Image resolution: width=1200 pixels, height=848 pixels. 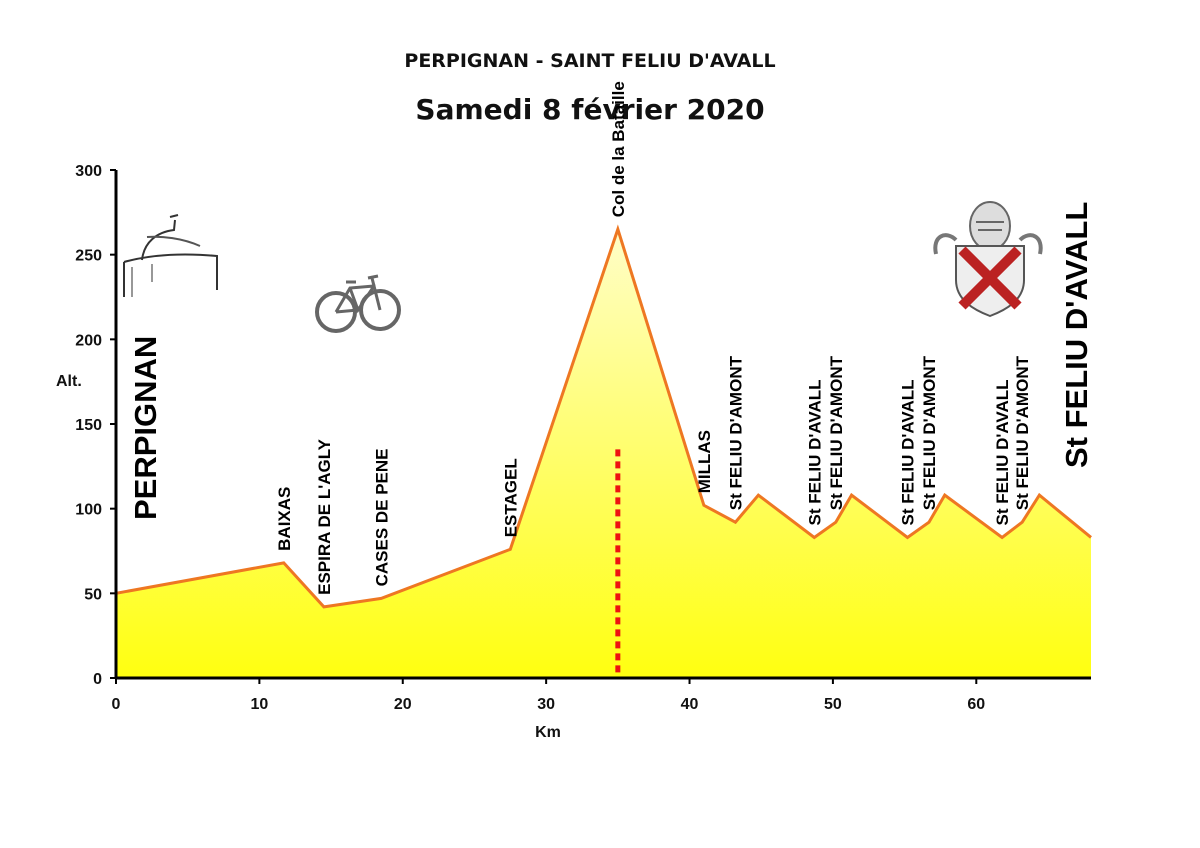 I want to click on y-tick-label: 0, so click(x=97, y=679).